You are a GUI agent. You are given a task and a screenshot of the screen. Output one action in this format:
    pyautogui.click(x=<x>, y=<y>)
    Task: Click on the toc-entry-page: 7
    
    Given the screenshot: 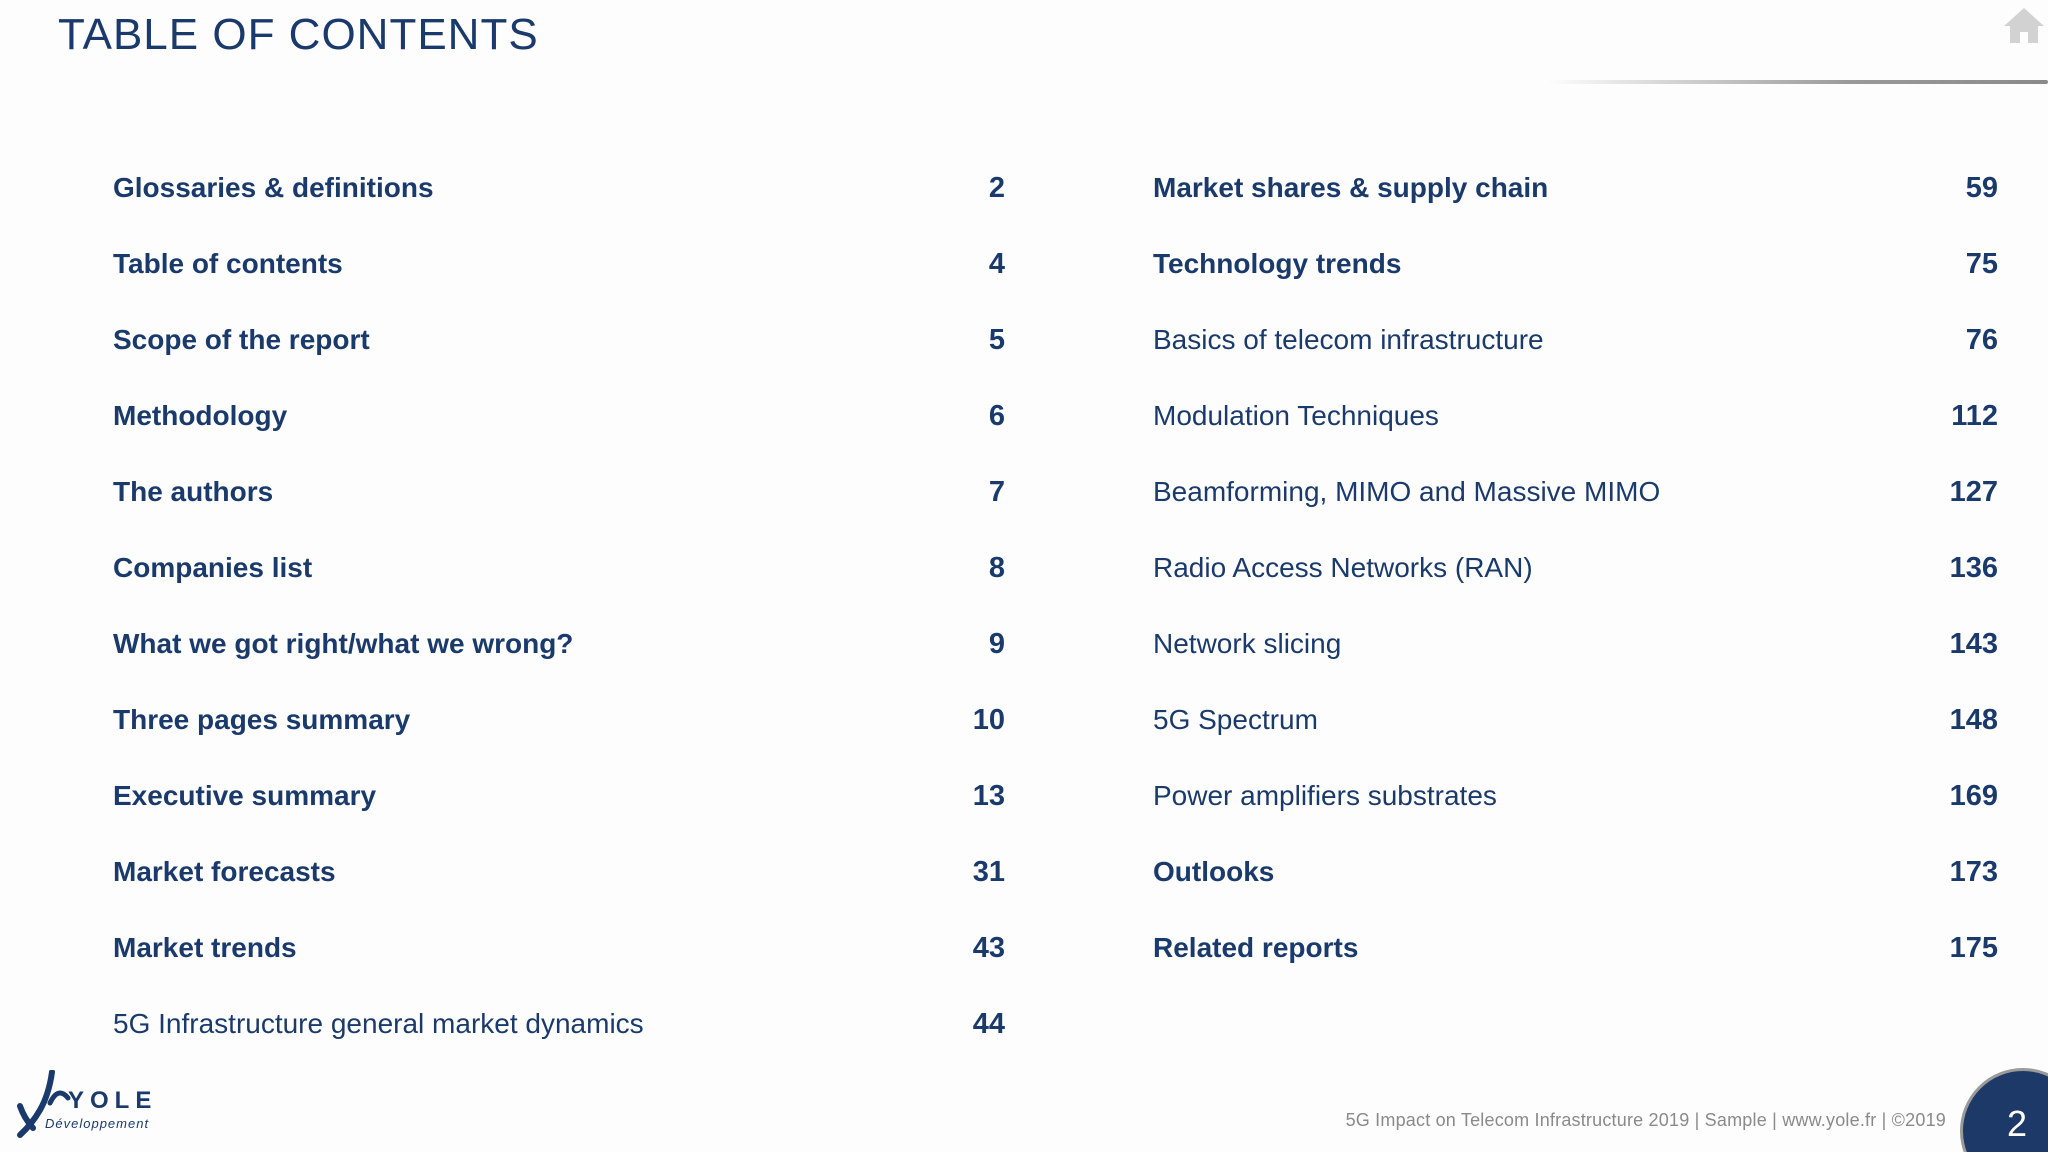 What is the action you would take?
    pyautogui.click(x=996, y=491)
    